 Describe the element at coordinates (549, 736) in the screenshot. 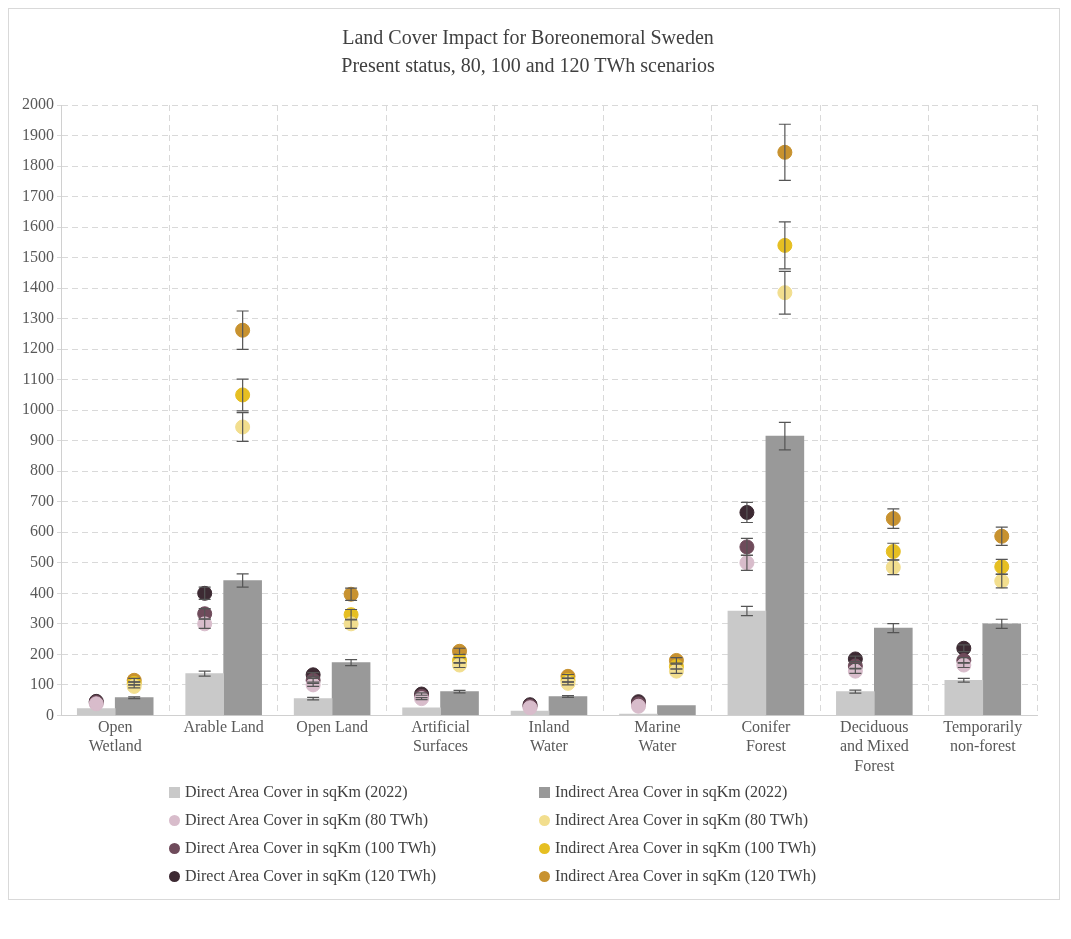

I see `x-tick-label: Inland Water` at that location.